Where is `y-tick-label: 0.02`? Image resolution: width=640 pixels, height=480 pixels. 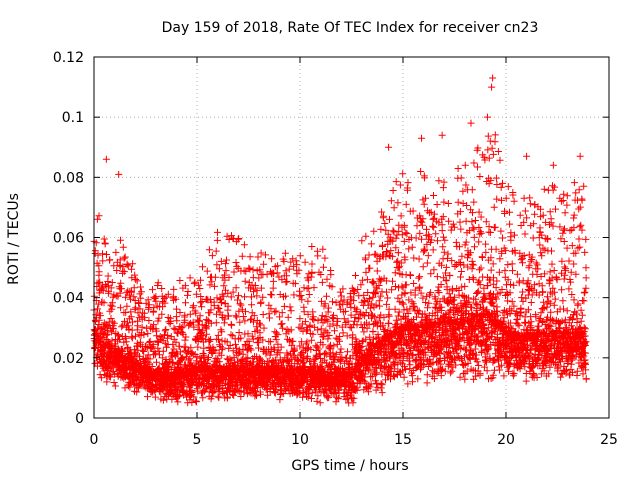 y-tick-label: 0.02 is located at coordinates (68, 359).